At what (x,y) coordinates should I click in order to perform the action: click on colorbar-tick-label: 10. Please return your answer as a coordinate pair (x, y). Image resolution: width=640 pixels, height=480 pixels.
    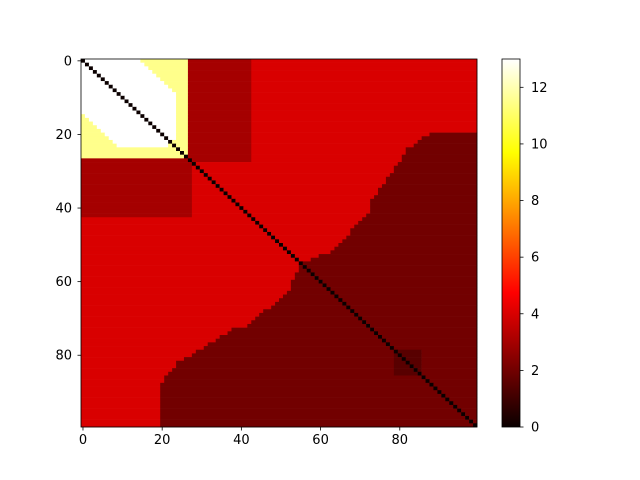
    Looking at the image, I should click on (539, 144).